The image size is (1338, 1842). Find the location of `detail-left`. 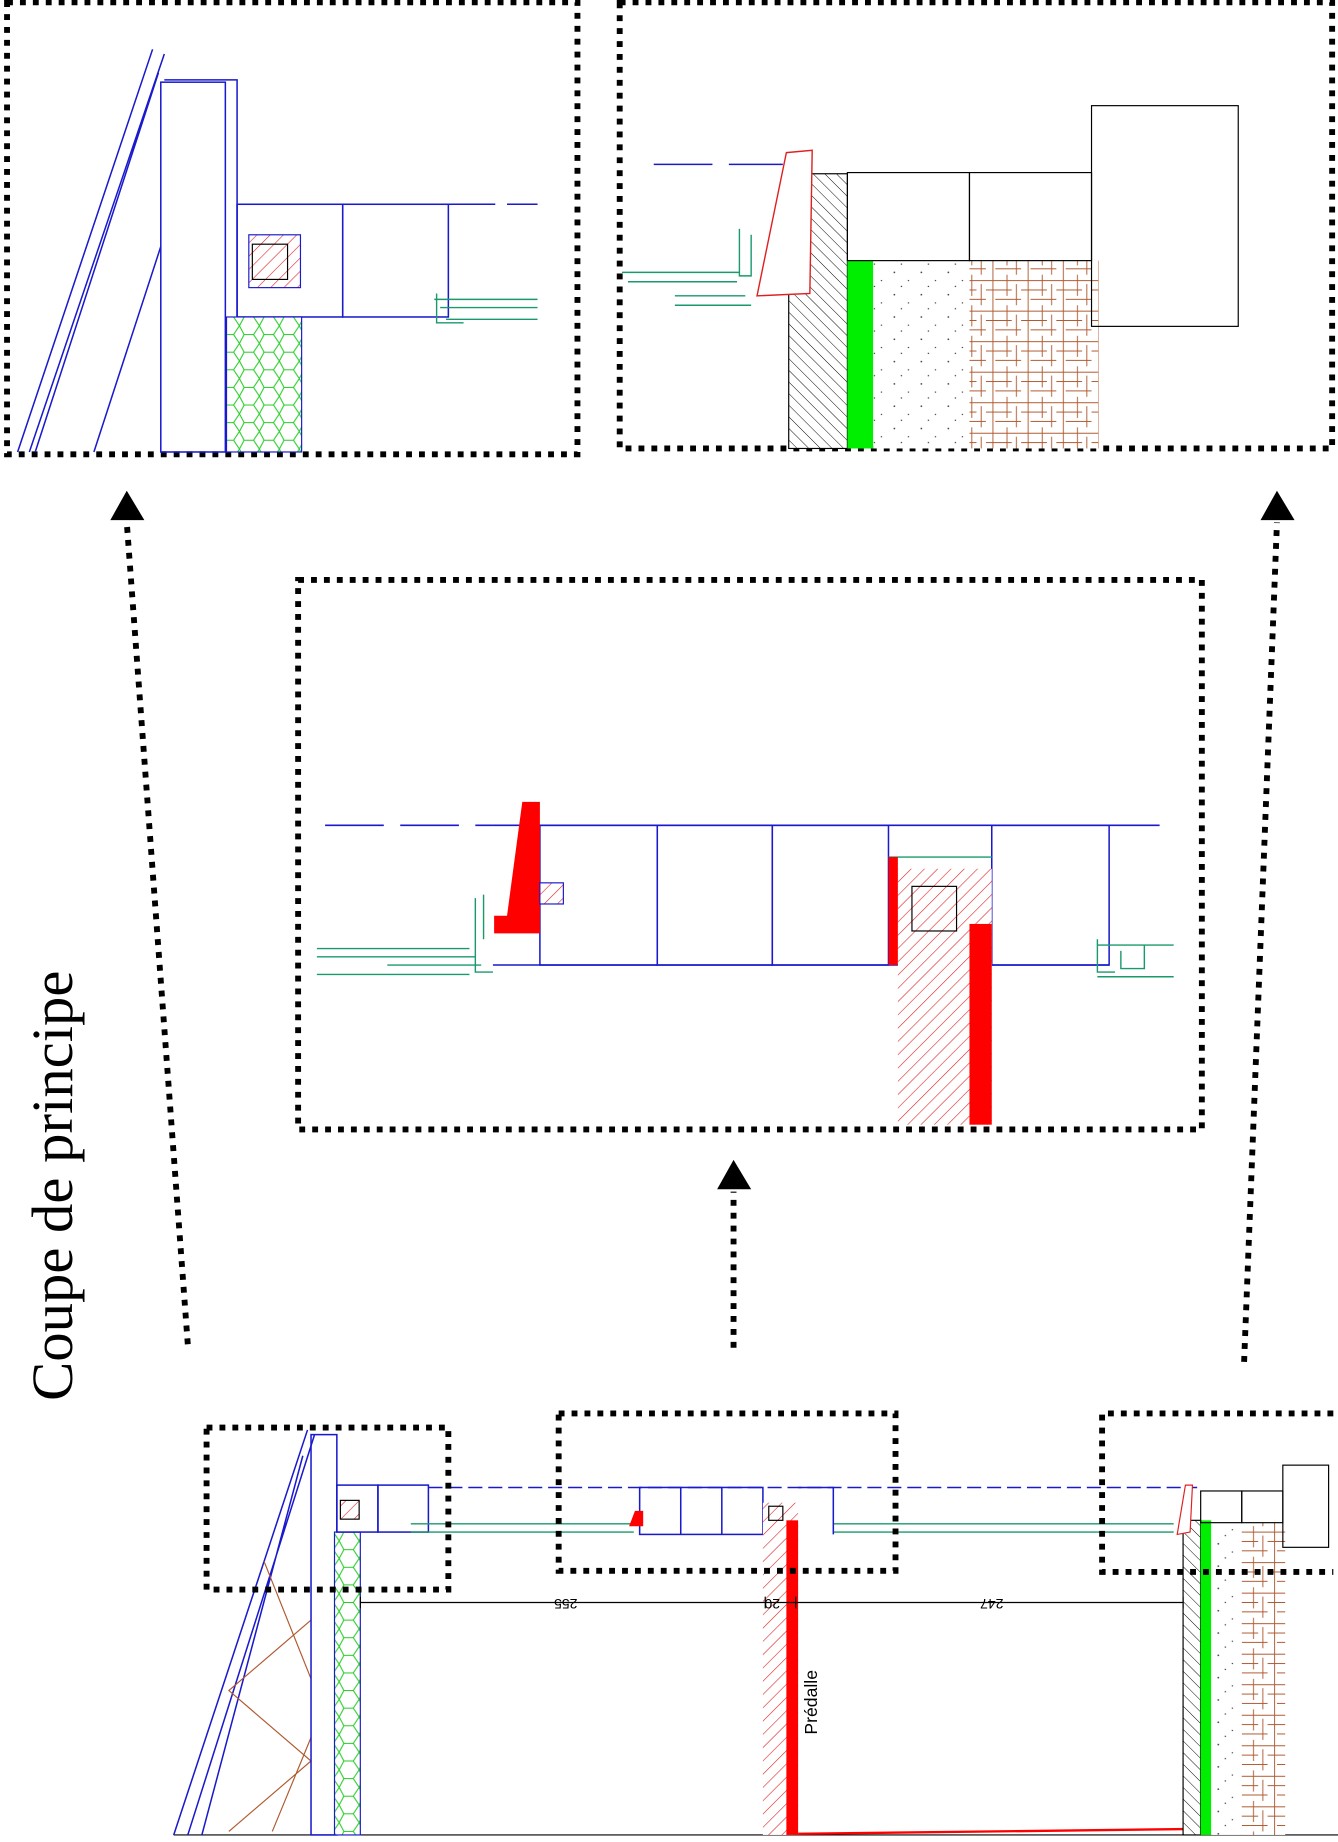

detail-left is located at coordinates (292, 229).